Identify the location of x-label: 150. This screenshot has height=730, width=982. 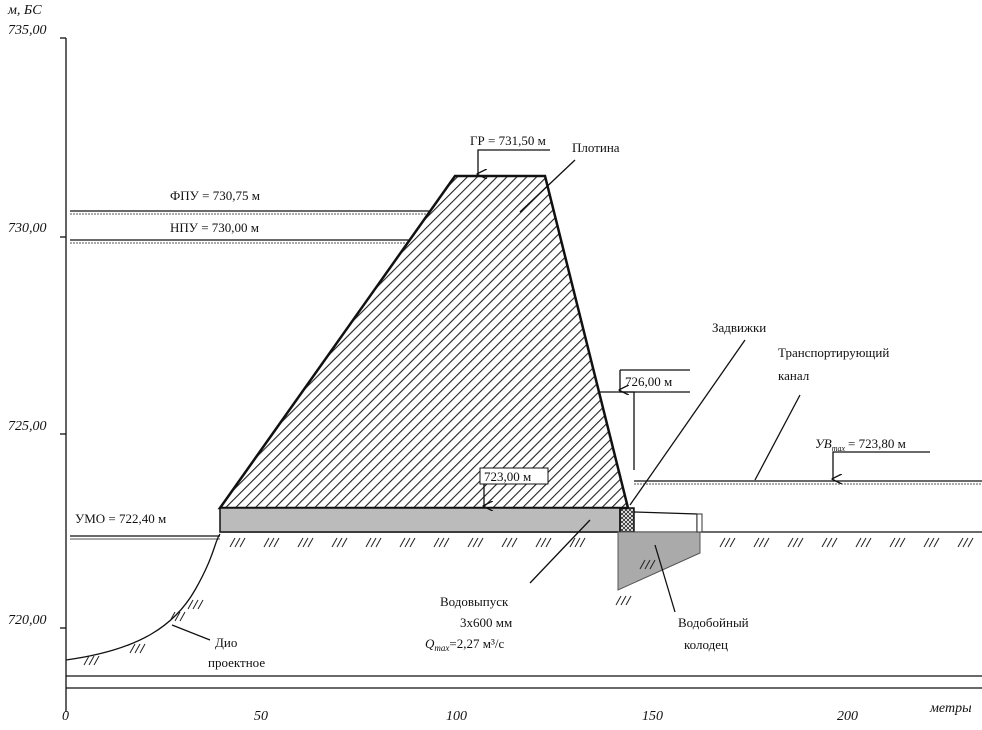
(652, 716).